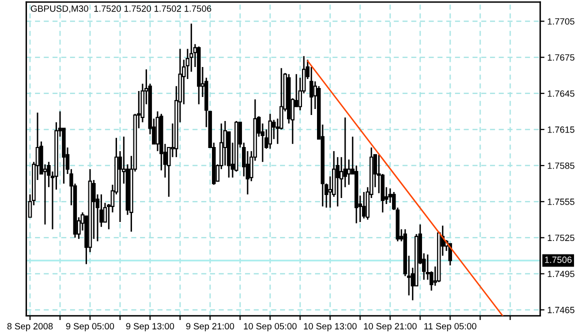 This screenshot has height=336, width=584. I want to click on x-tick-label: 9 Sep 21:00, so click(210, 327).